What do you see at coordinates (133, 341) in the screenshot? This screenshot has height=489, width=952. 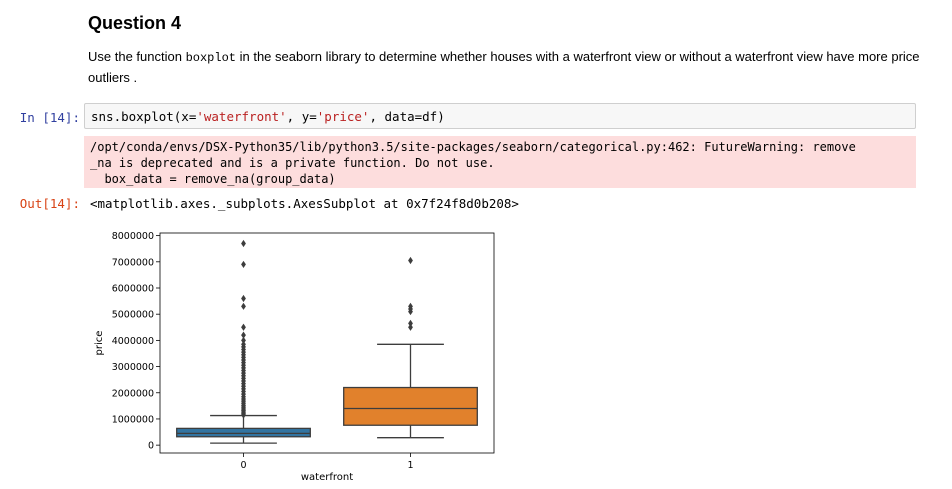 I see `y-tick-label: 4000000` at bounding box center [133, 341].